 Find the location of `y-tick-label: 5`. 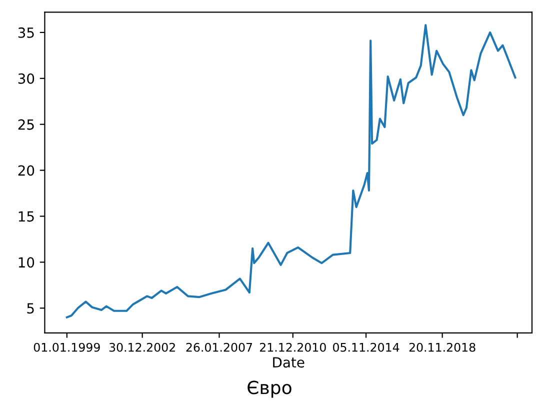

y-tick-label: 5 is located at coordinates (30, 308).